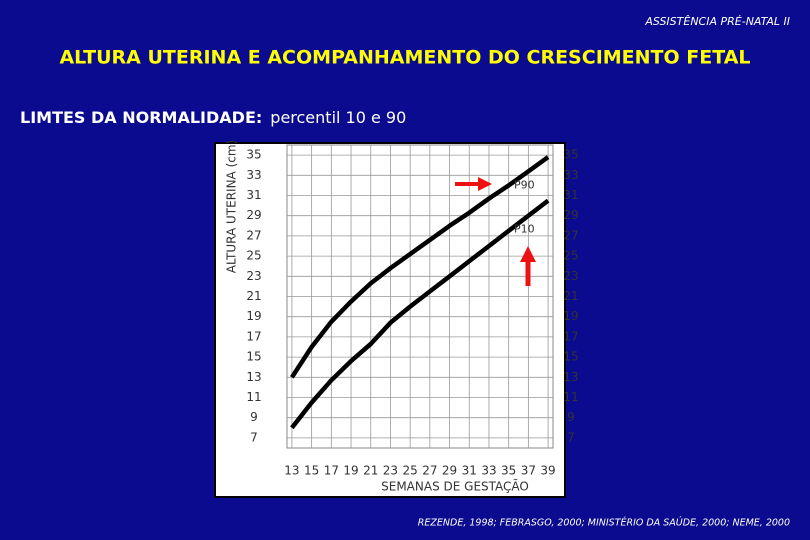  Describe the element at coordinates (488, 471) in the screenshot. I see `x-tick-label: 33` at that location.